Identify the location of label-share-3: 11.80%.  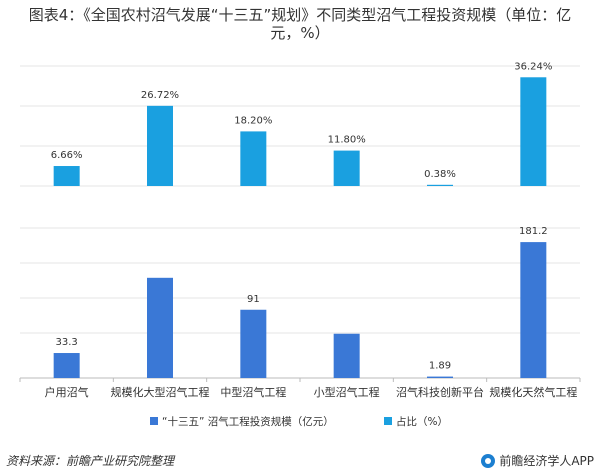
(347, 140).